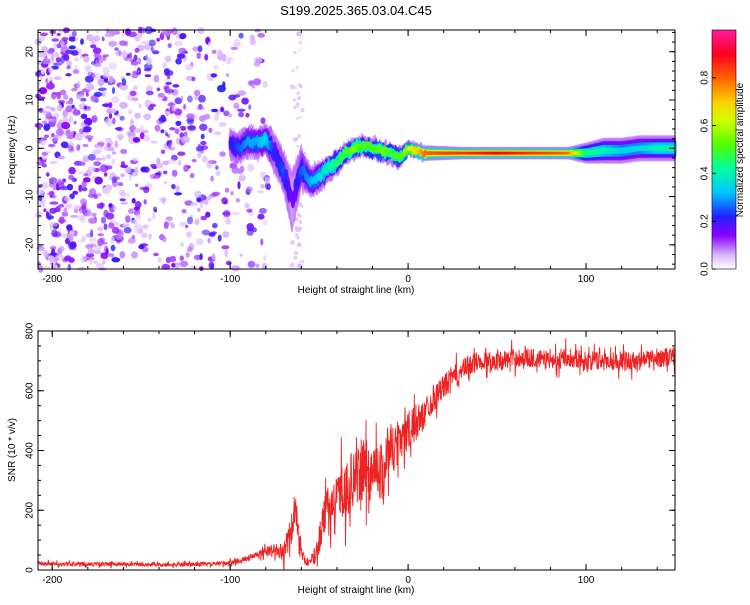  I want to click on heatmap-y-tick-label: -20, so click(30, 244).